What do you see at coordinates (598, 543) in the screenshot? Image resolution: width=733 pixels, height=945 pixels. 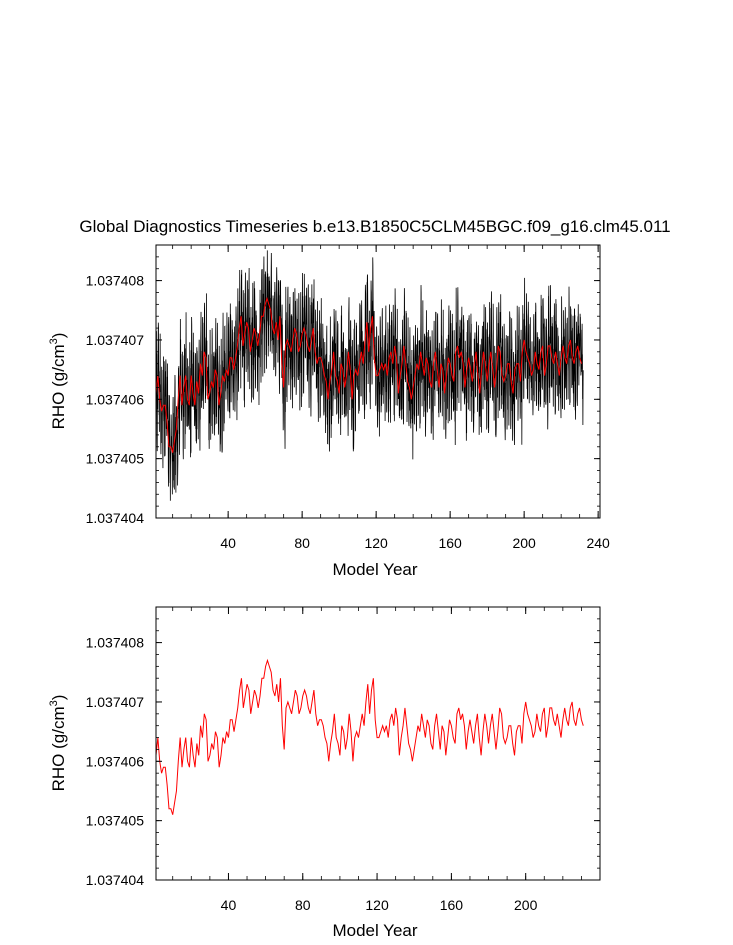 I see `x-tick-label: 240` at bounding box center [598, 543].